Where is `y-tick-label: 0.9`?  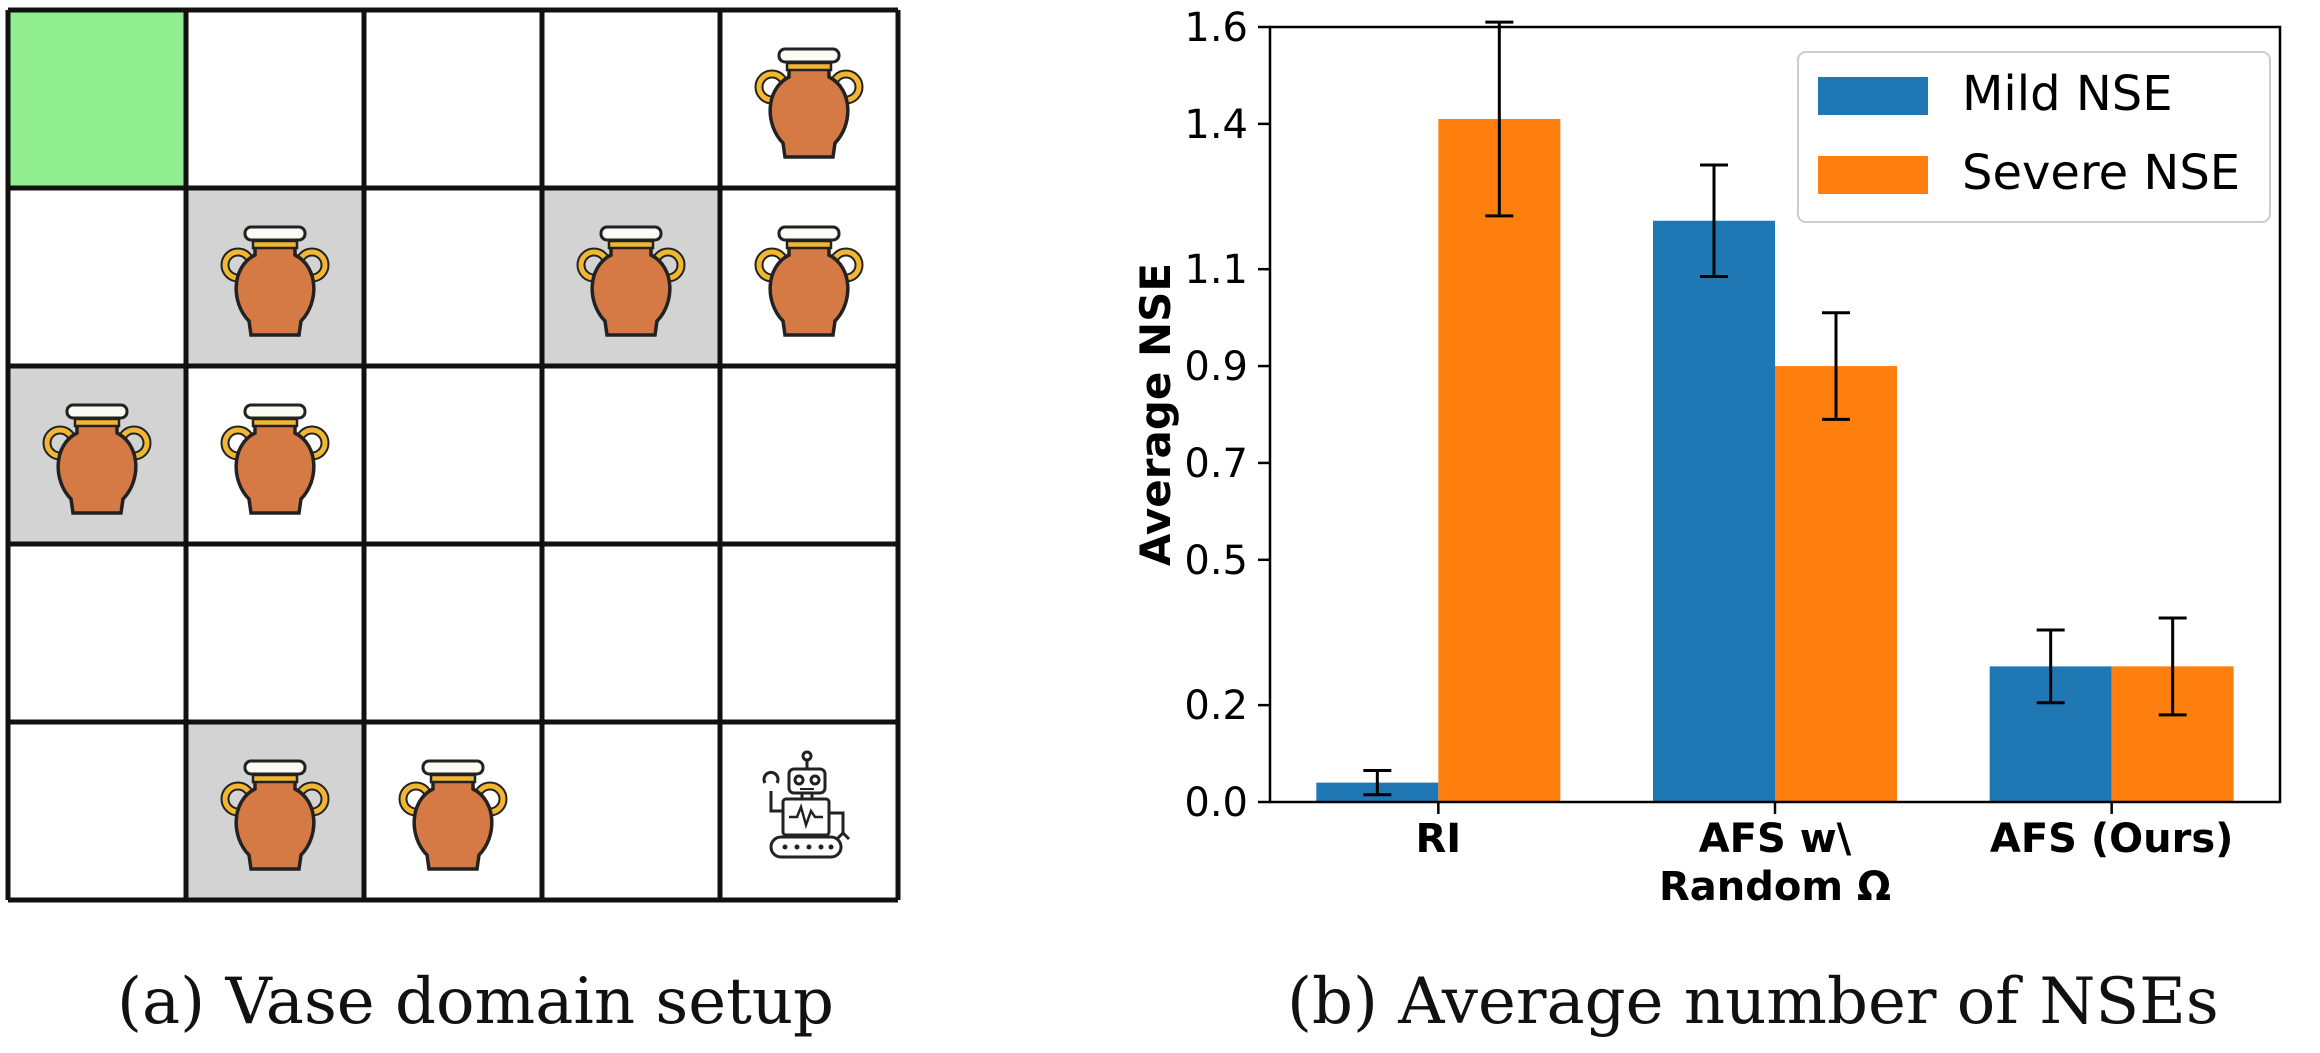 y-tick-label: 0.9 is located at coordinates (1216, 367).